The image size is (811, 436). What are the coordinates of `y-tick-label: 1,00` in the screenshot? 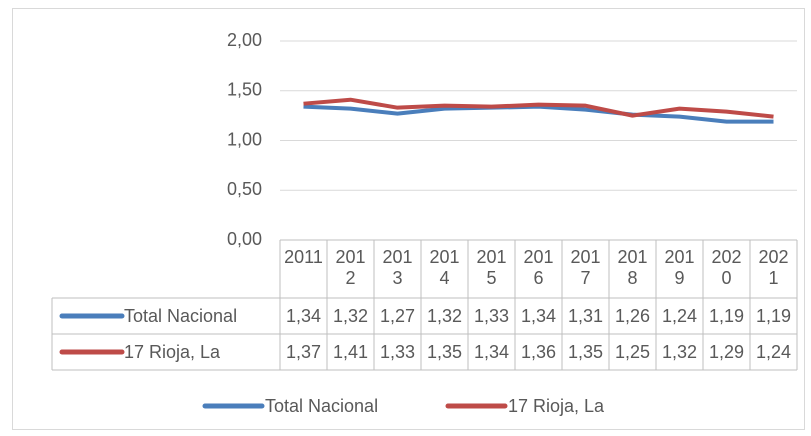 It's located at (244, 139).